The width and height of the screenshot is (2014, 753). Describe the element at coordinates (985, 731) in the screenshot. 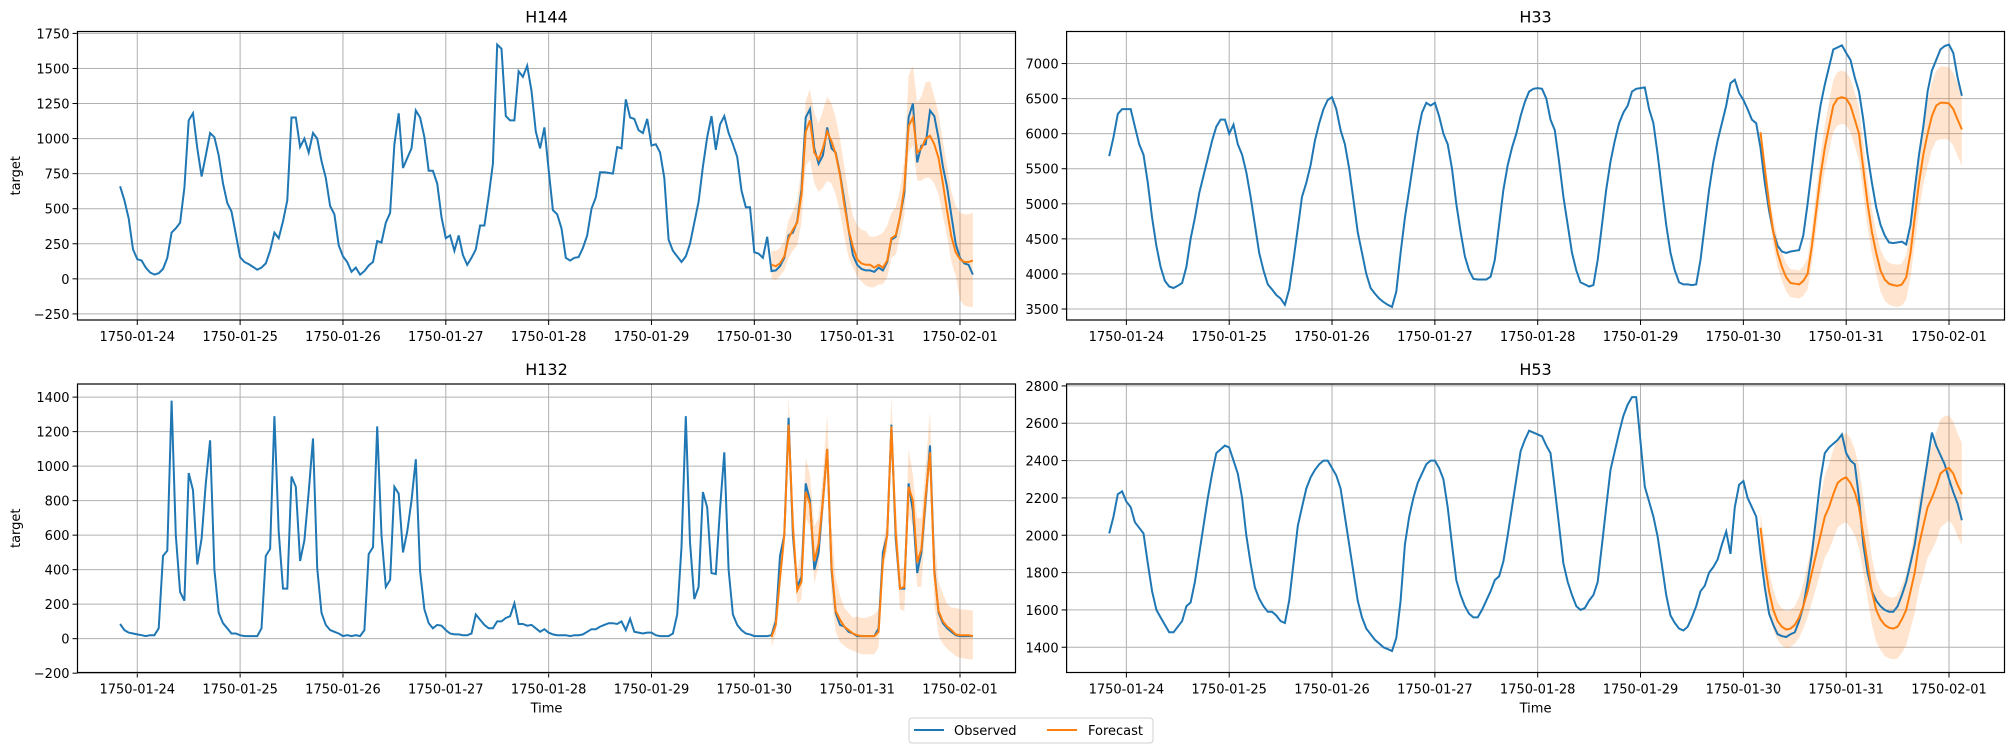

I see `legend-observed-label: Observed` at that location.